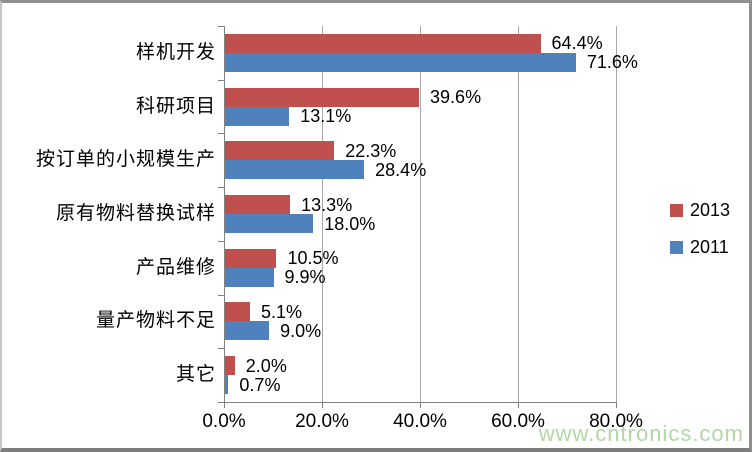 The image size is (752, 452). Describe the element at coordinates (420, 405) in the screenshot. I see `x-axis-tick-40.0%` at that location.